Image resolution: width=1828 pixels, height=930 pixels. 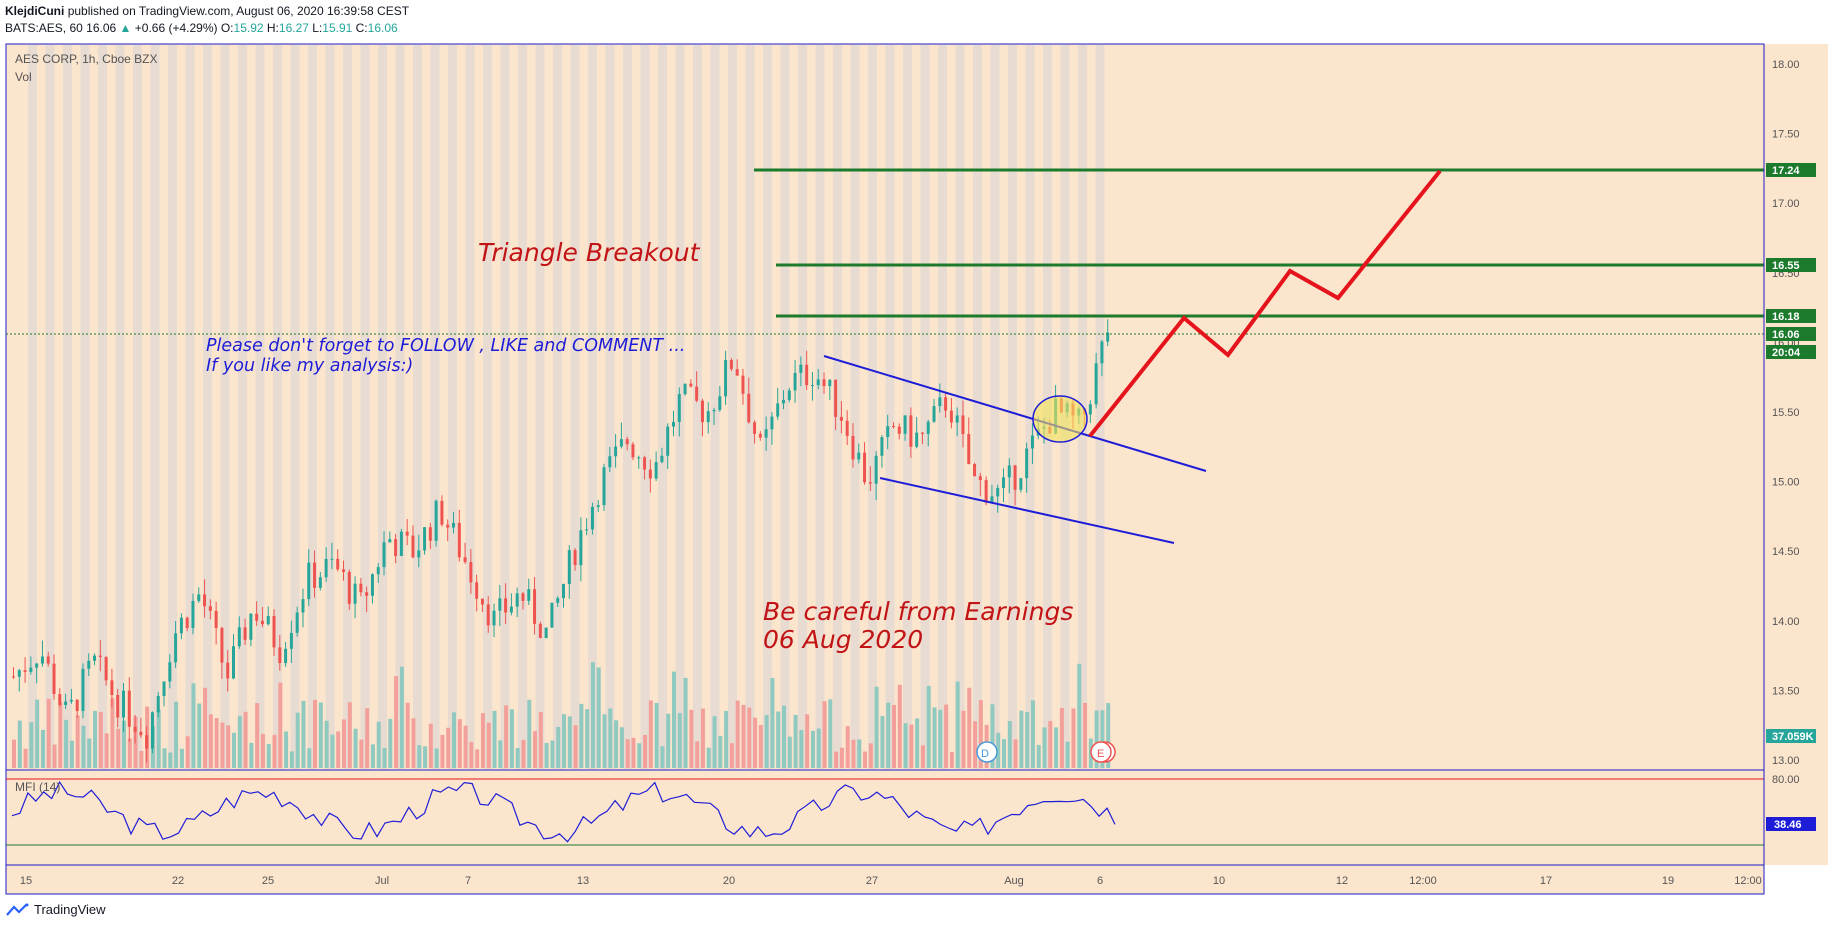 I want to click on price-tag-text: 37.059K, so click(x=1793, y=737).